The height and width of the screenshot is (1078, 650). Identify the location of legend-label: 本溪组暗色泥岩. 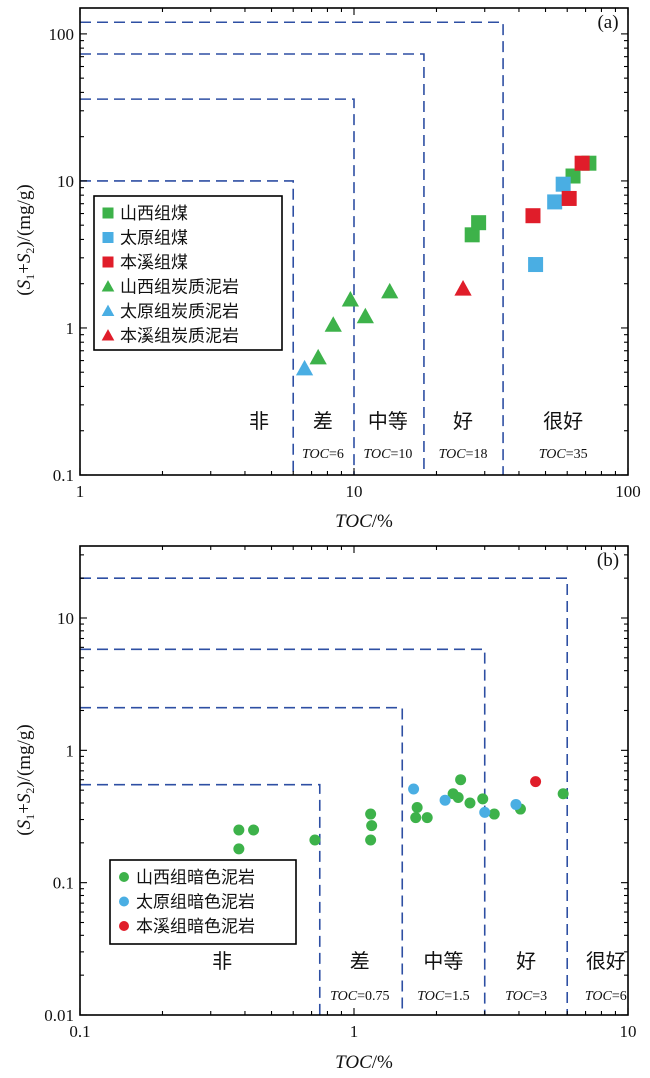
(195, 926).